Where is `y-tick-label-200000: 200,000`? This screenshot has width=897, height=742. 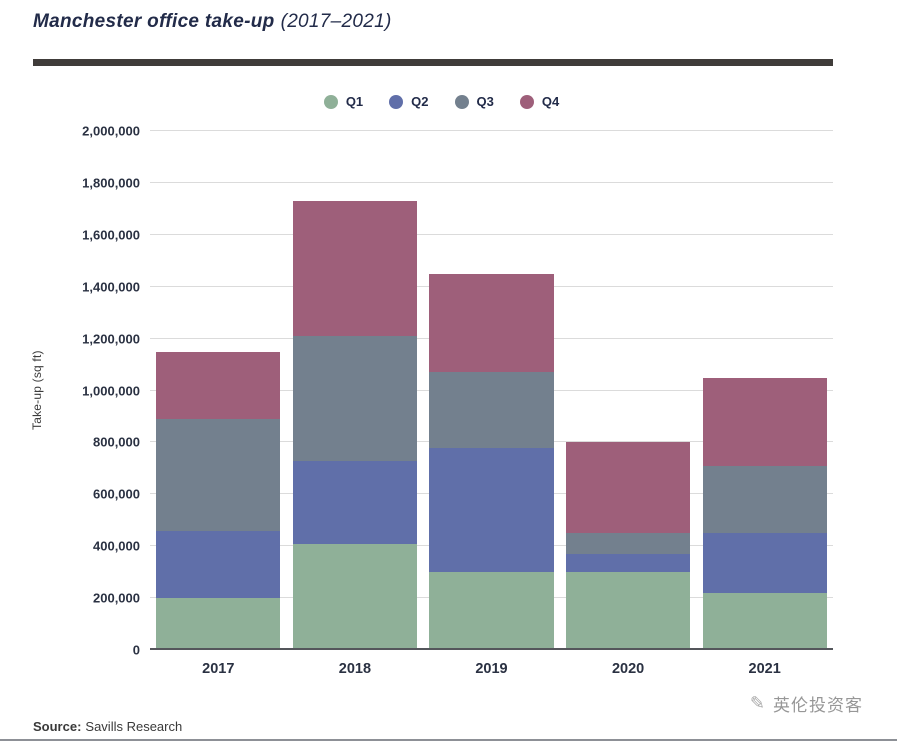
y-tick-label-200000: 200,000 is located at coordinates (116, 598).